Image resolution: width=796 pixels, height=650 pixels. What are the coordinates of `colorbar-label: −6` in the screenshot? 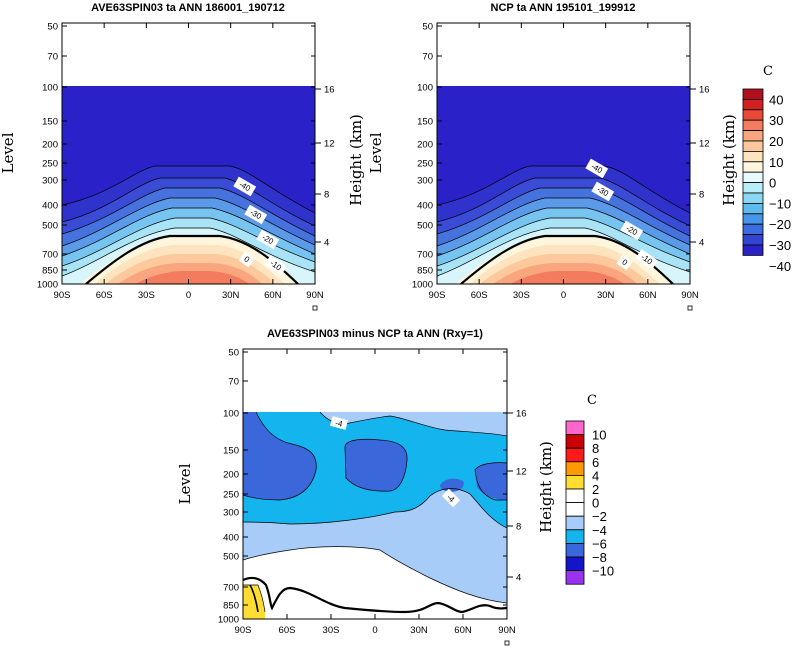 It's located at (599, 543).